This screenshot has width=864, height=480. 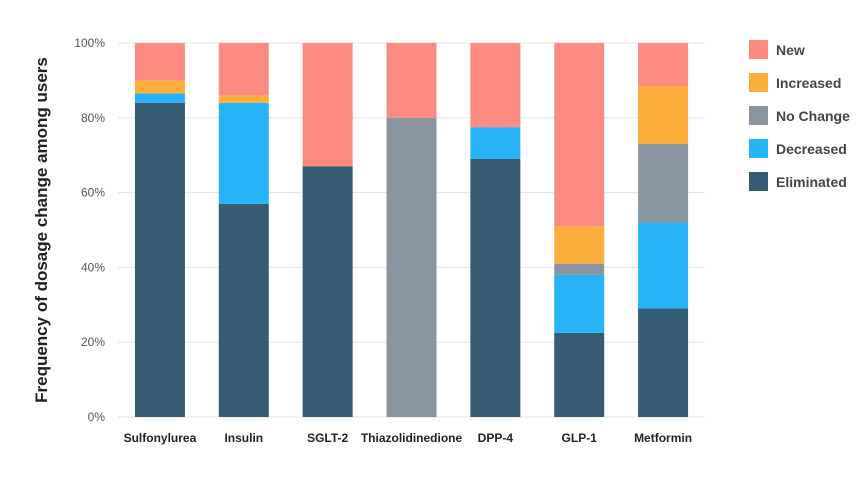 I want to click on y-tick-labels: 0% 20% 40% 60% 80% 100%, so click(x=89, y=230).